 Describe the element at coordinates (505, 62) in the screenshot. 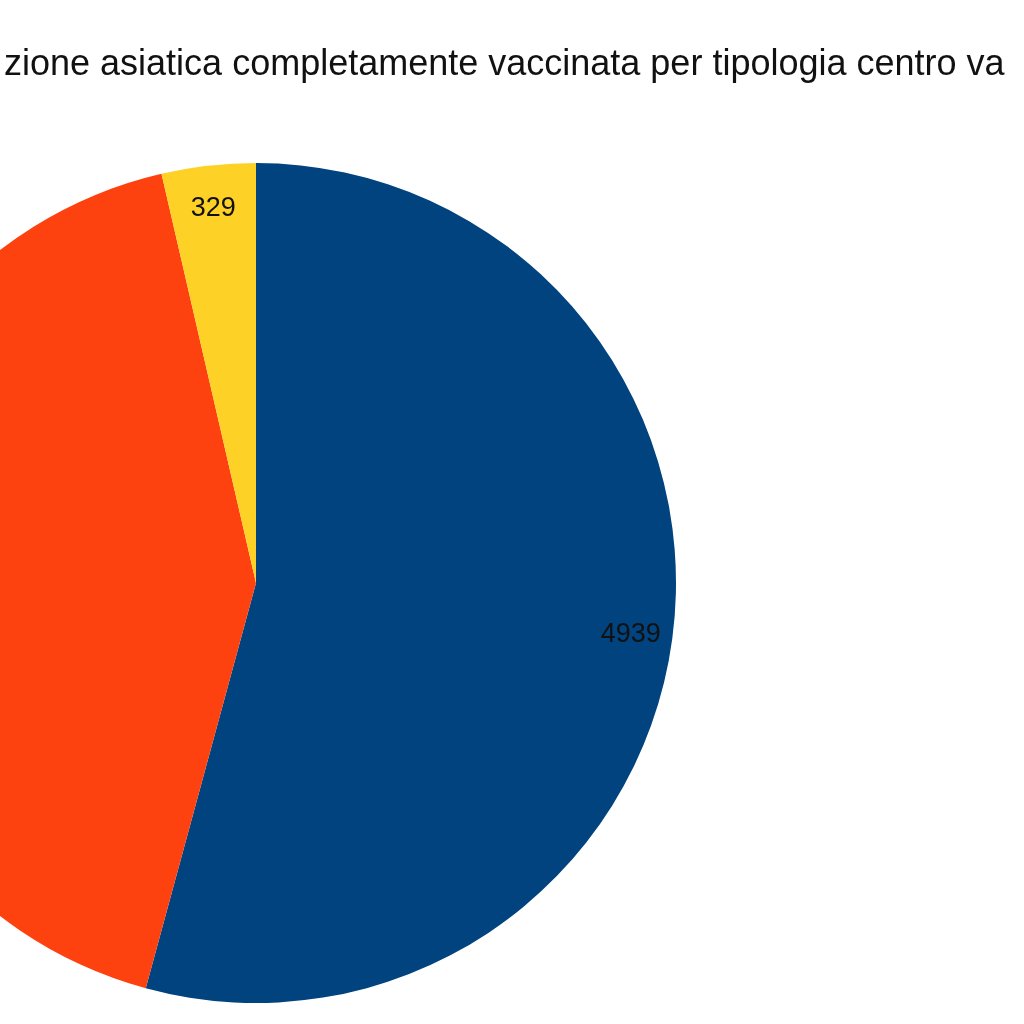

I see `chart-title: zione asiatica completamente vaccinata per tipologia centro va` at that location.